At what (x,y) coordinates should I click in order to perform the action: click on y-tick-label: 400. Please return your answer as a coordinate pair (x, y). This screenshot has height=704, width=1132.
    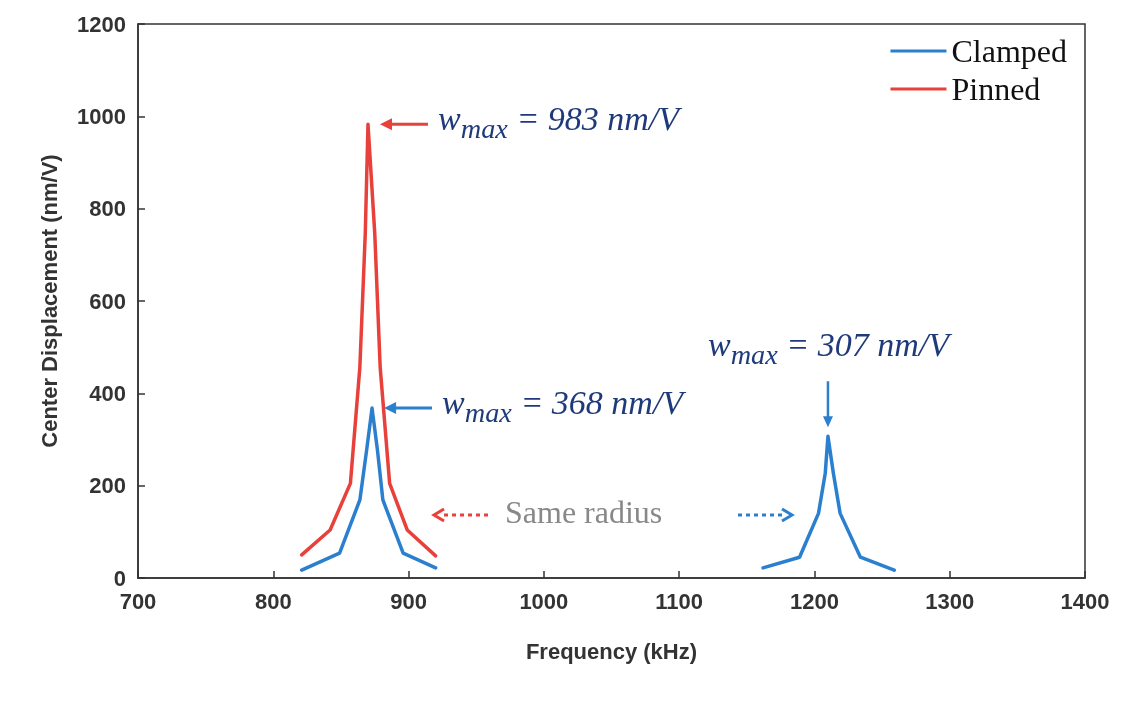
    Looking at the image, I should click on (107, 393).